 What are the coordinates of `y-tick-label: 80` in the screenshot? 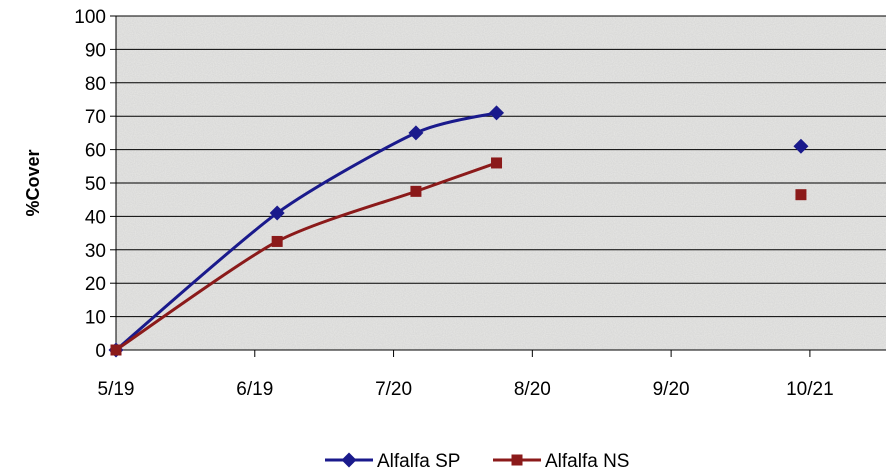 It's located at (95, 84).